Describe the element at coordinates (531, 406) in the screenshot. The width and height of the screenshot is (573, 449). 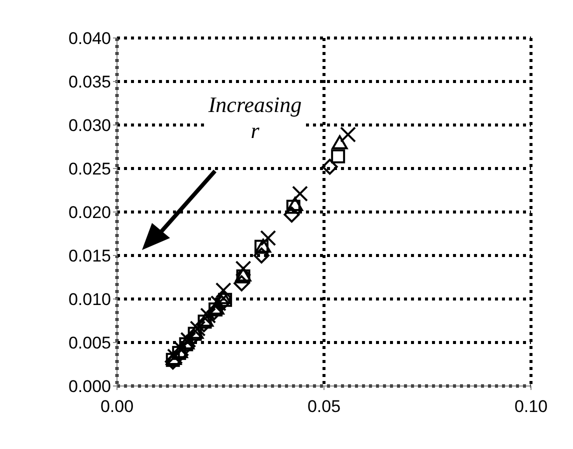
I see `x-tick-label: 0.10` at that location.